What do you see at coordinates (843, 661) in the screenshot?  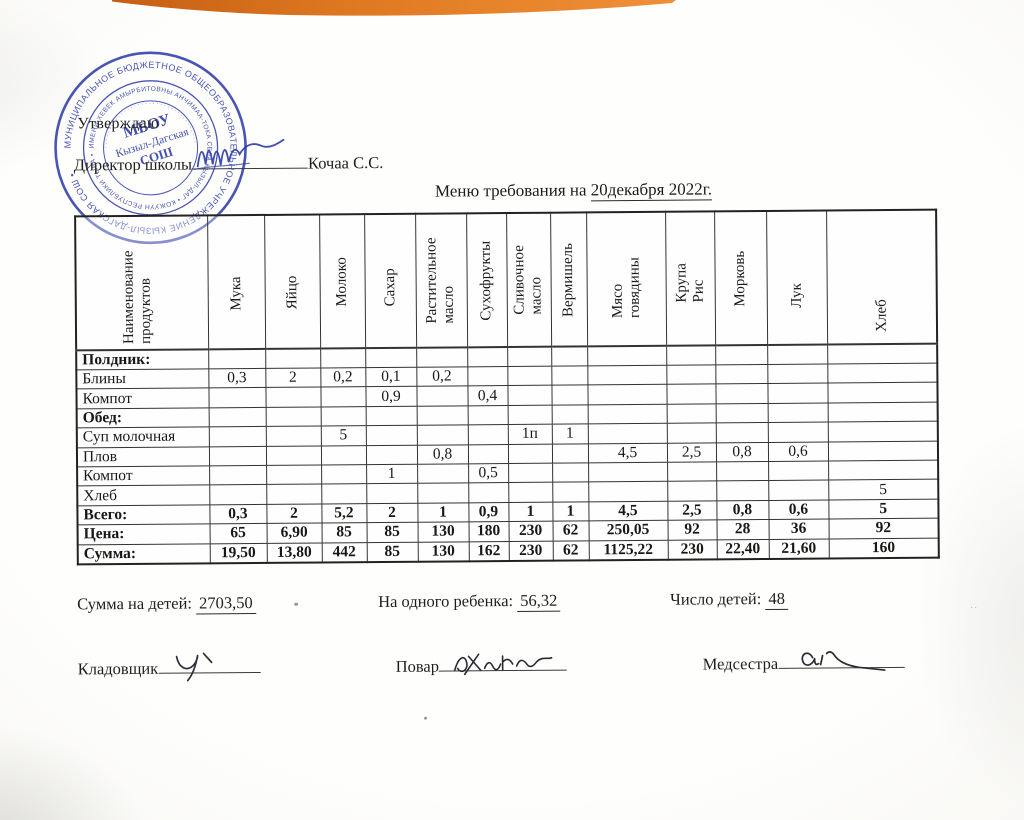 I see `nurse-signature` at bounding box center [843, 661].